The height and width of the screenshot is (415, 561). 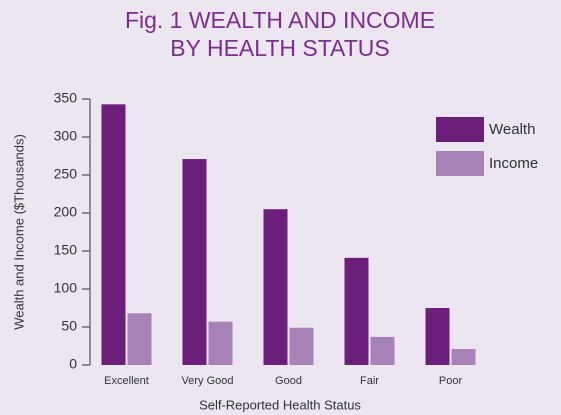 I want to click on y-tick-label: 150, so click(x=66, y=250).